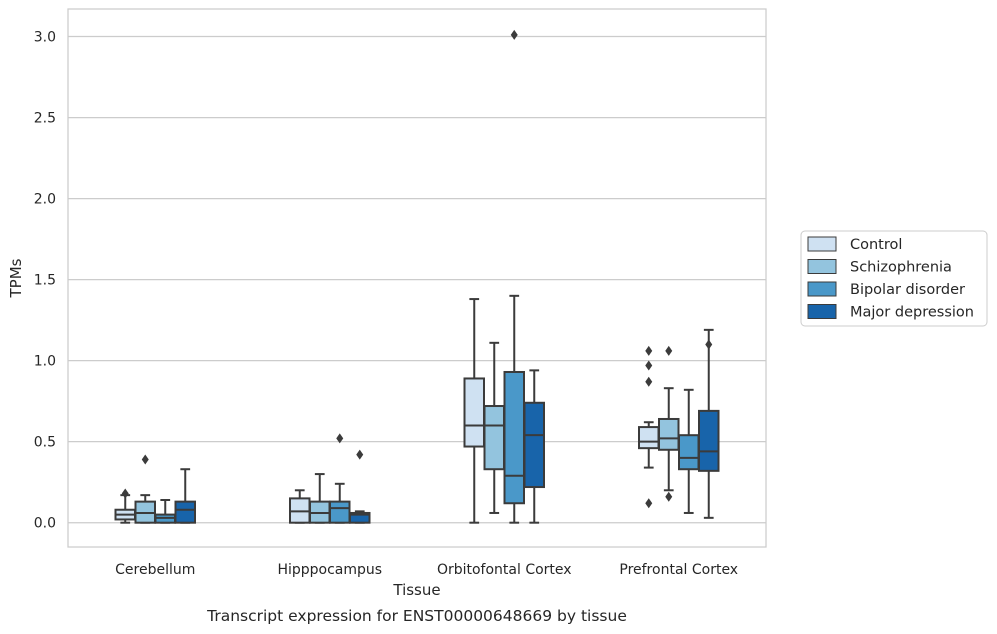  Describe the element at coordinates (329, 570) in the screenshot. I see `x-tick-label: Hipppocampus` at that location.